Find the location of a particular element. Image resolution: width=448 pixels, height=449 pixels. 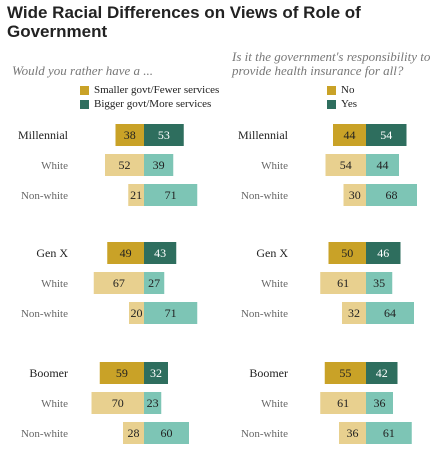

data-label: 49 is located at coordinates (126, 253).